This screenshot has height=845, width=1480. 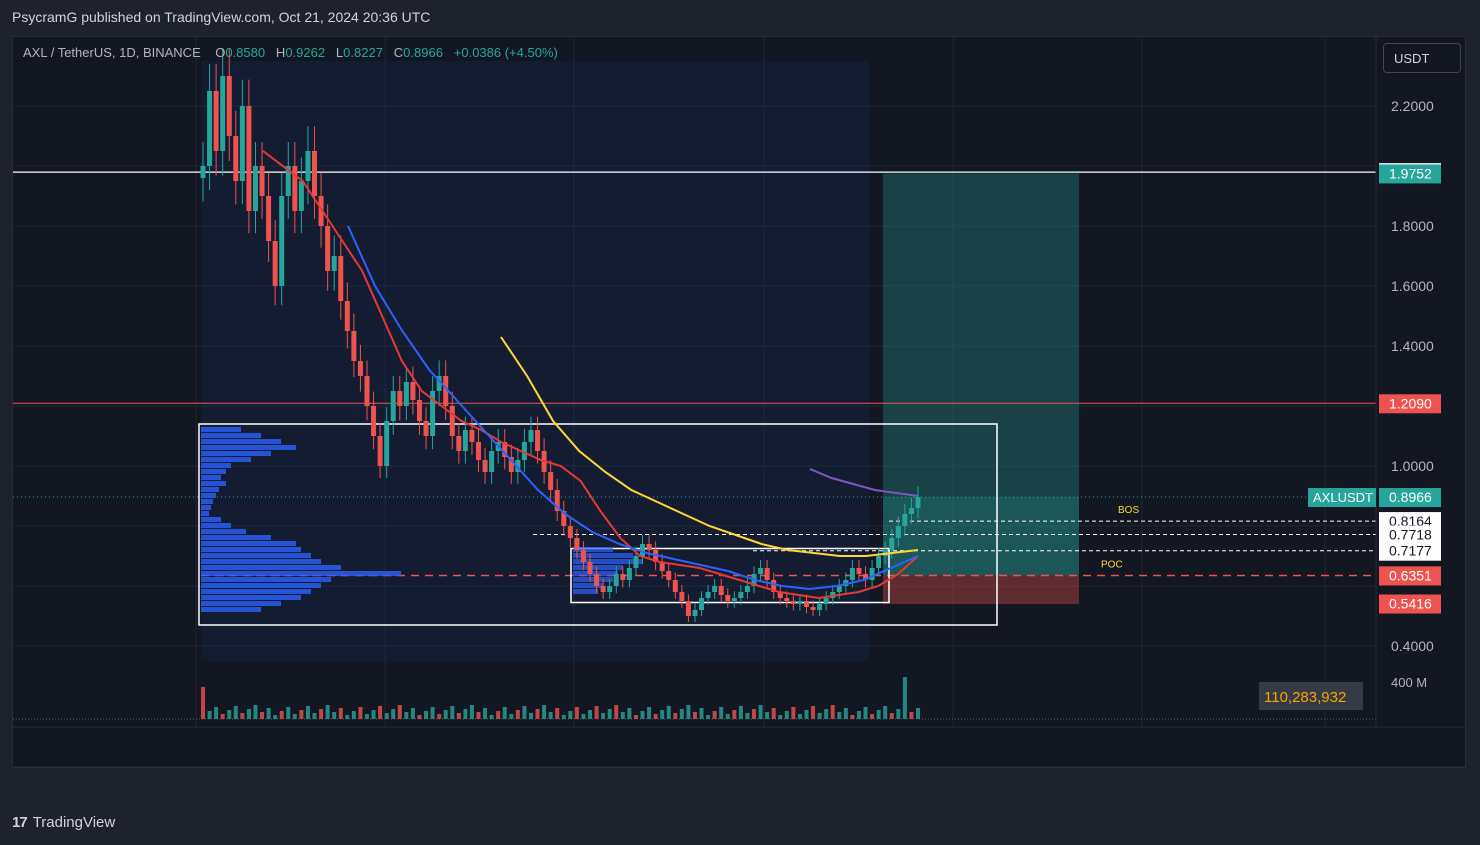 I want to click on ma-yellow-line, so click(x=709, y=446).